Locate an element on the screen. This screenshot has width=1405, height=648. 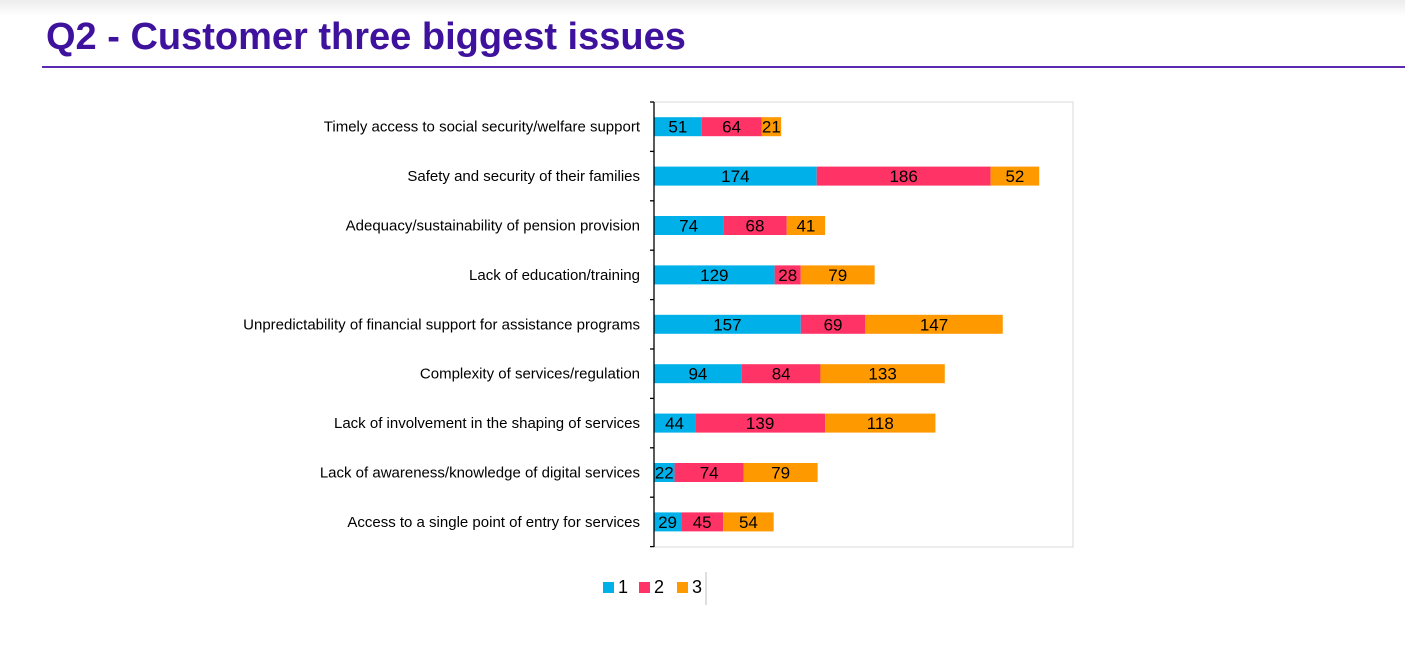
data-label: 84 is located at coordinates (781, 374).